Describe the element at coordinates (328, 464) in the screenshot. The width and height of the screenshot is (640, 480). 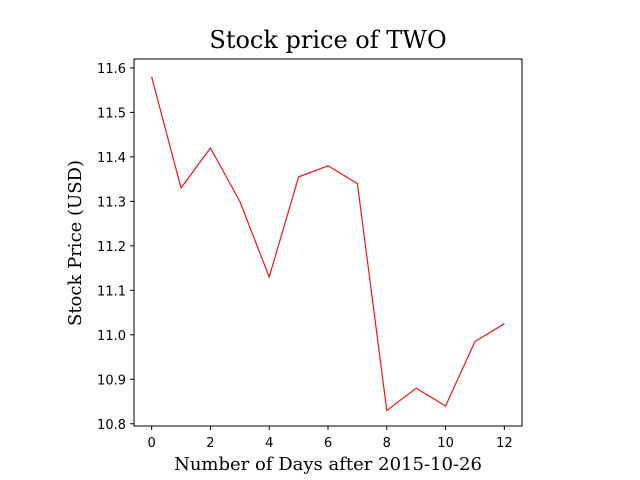
I see `x-axis-label: Number of Days after 2015-10-26` at that location.